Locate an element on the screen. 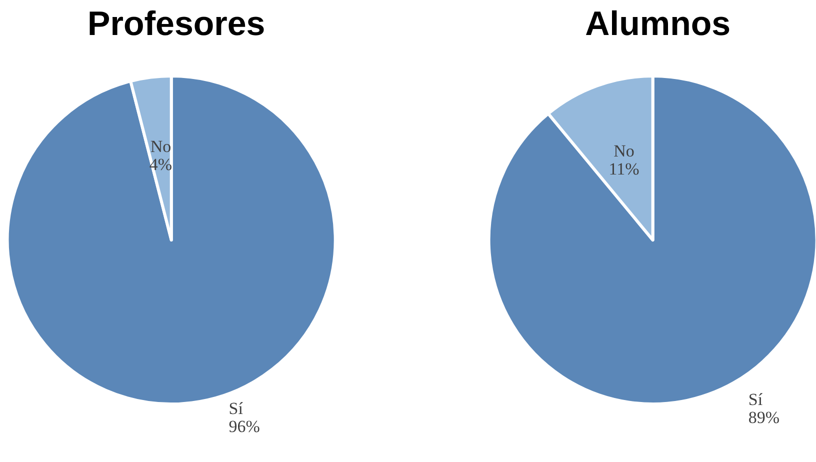 This screenshot has width=816, height=462. data-label: 89% is located at coordinates (764, 417).